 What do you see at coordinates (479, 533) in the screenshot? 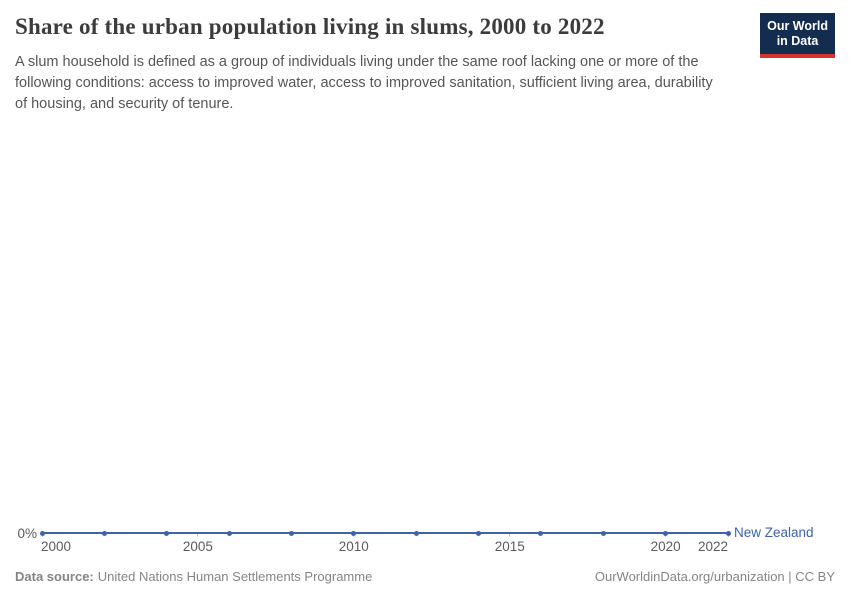
I see `data-point-2014` at bounding box center [479, 533].